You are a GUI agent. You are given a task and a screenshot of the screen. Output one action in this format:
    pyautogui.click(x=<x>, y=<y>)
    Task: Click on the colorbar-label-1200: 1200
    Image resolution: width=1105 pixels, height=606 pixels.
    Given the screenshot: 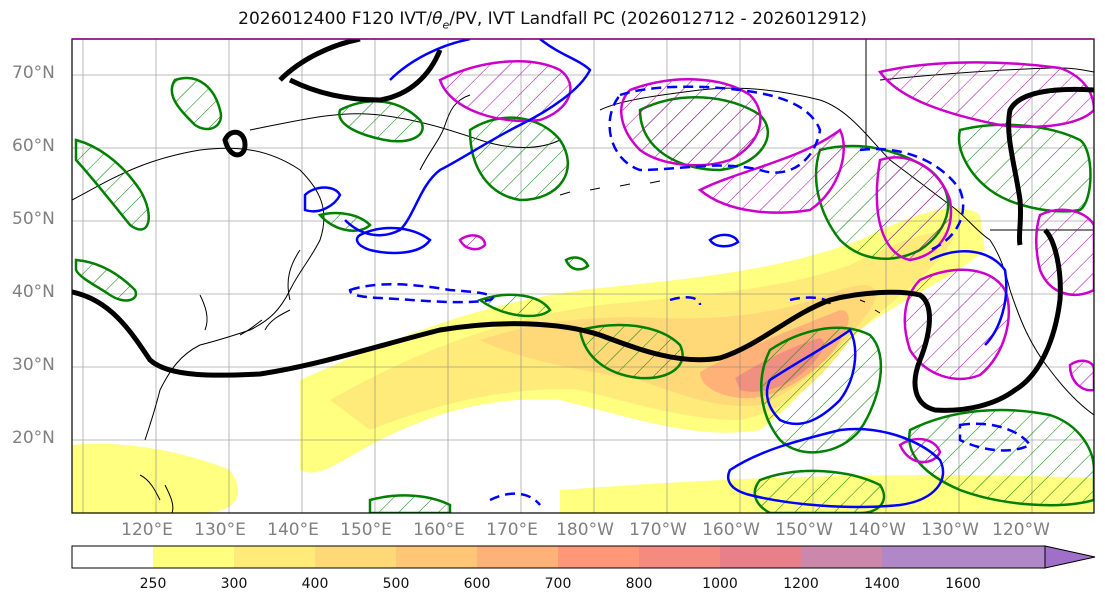 What is the action you would take?
    pyautogui.click(x=801, y=584)
    